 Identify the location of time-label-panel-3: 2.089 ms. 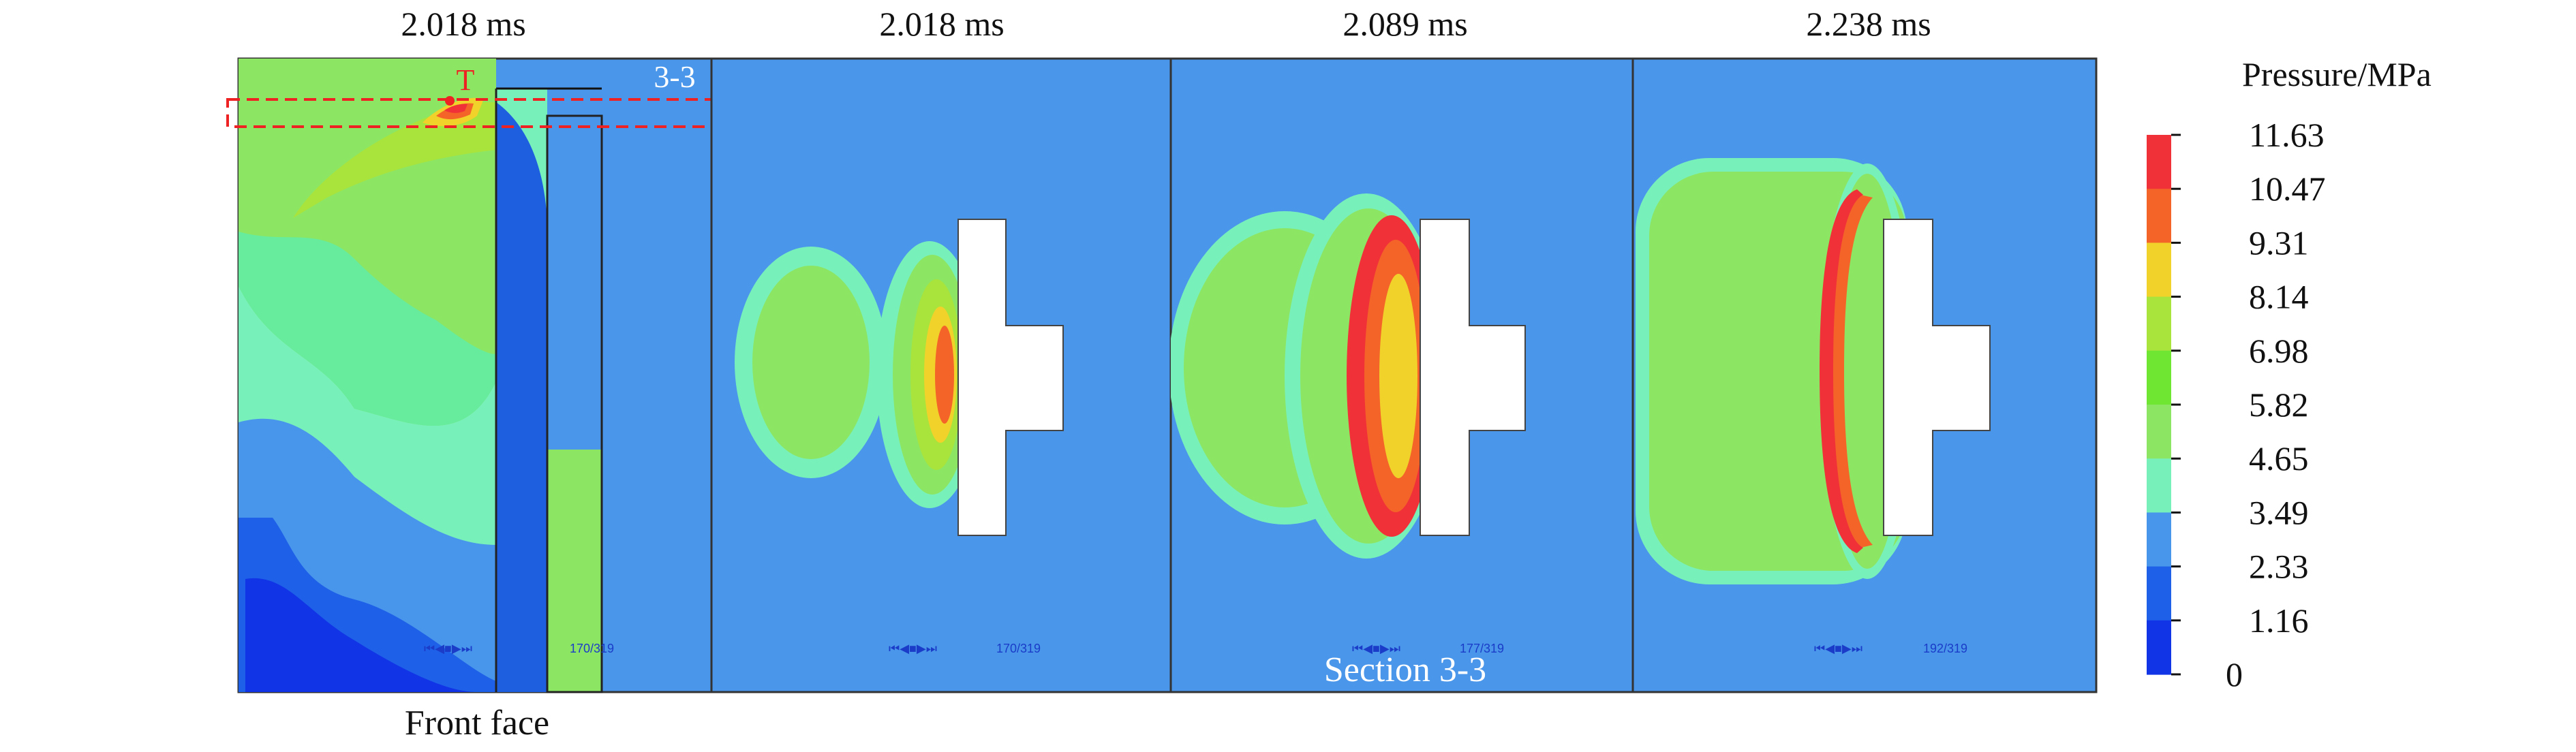
(1405, 24).